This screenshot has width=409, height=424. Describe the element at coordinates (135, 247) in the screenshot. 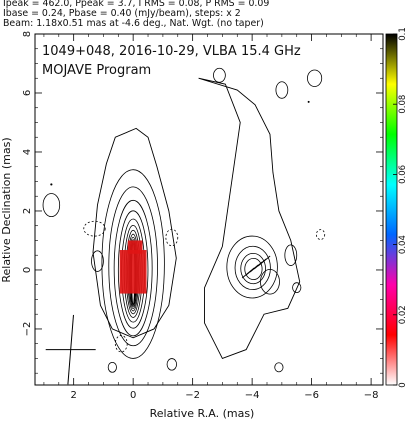

I see `polarization-patch-top` at that location.